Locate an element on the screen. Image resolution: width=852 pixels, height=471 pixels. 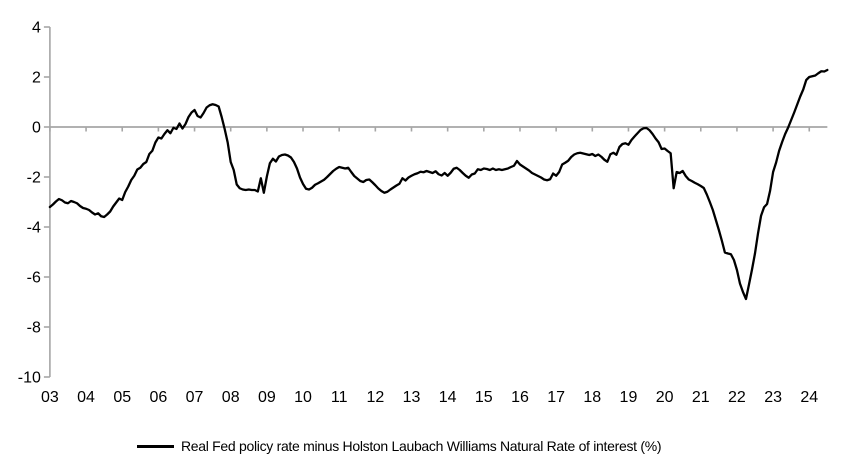
x-axis-label: 04 is located at coordinates (86, 397).